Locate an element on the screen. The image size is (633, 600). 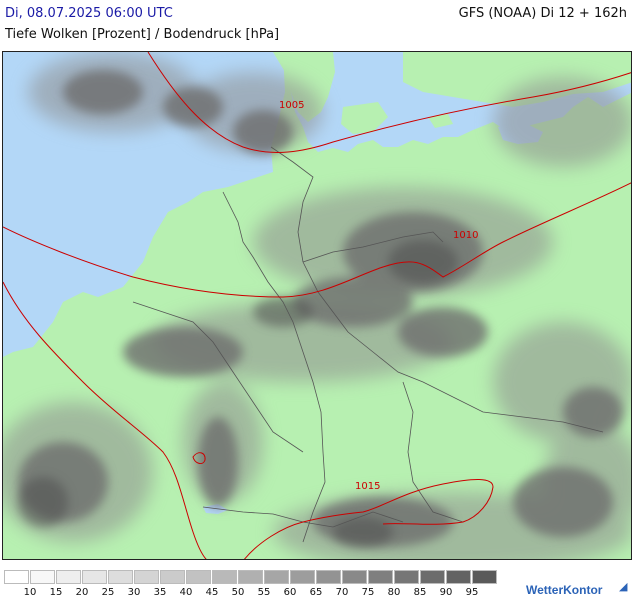
legend-label: 25 is located at coordinates (108, 592).